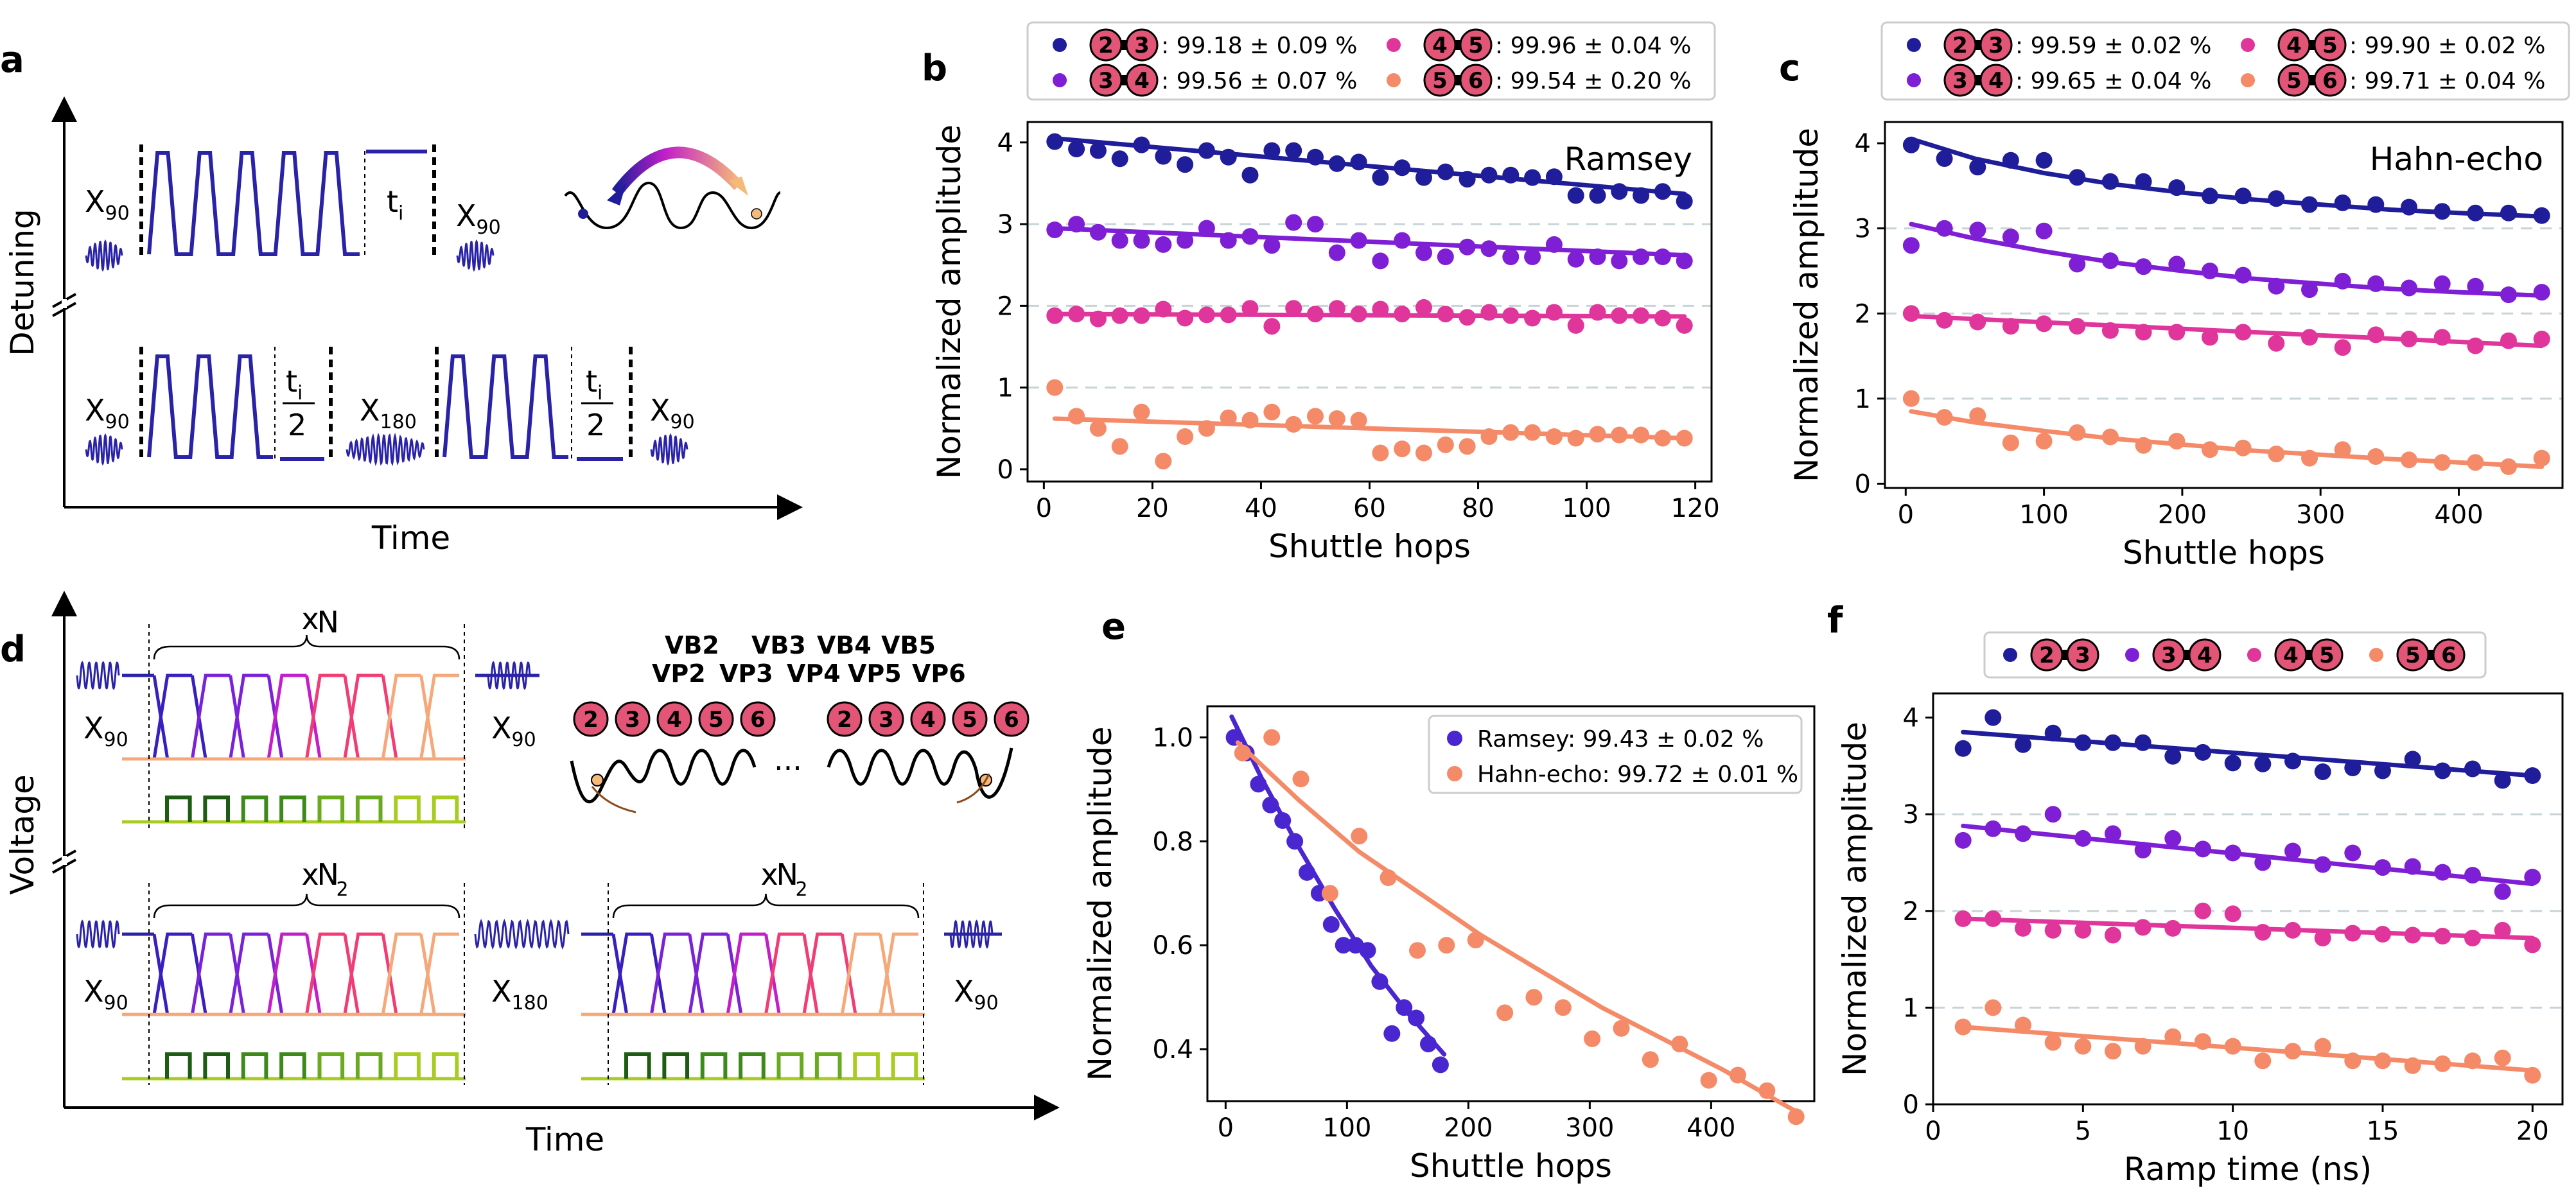  I want to click on panel-a-pulse-diagram: a Detuning Time X90 ti X90 X90, so click(401, 298).